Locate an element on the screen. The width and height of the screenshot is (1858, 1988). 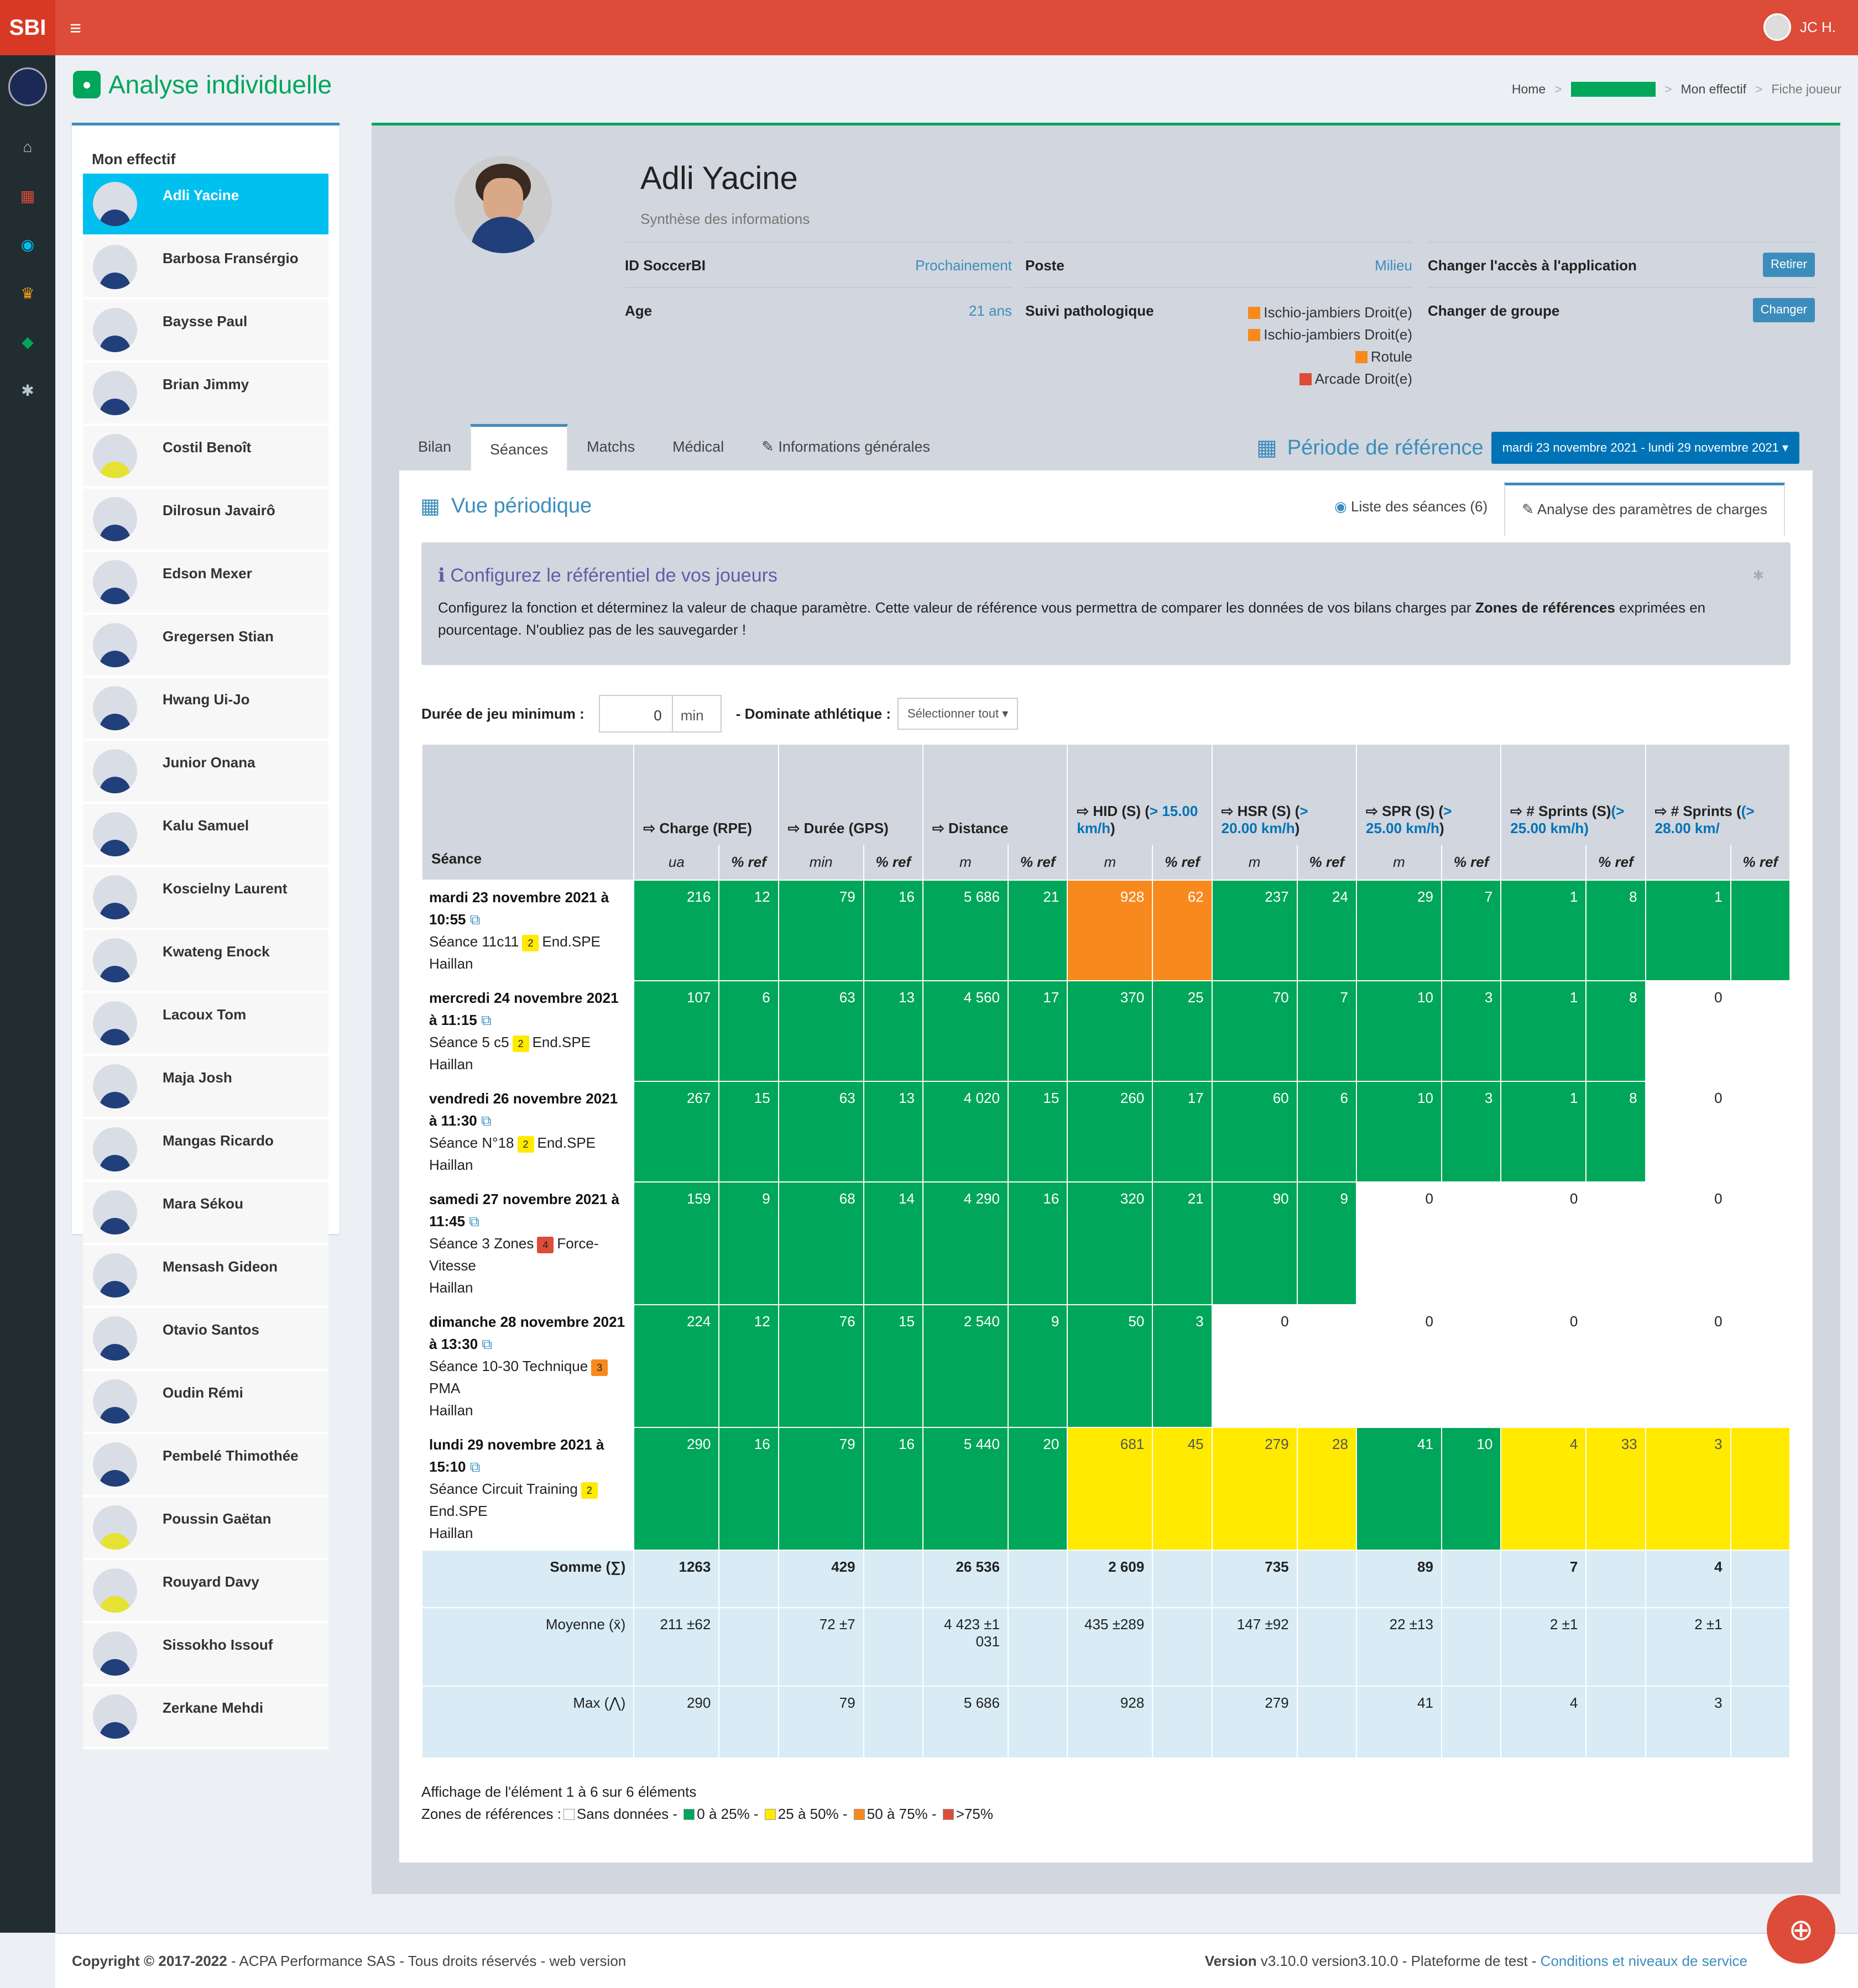
dominante-select: Sélectionner tout ▾ is located at coordinates (958, 714).